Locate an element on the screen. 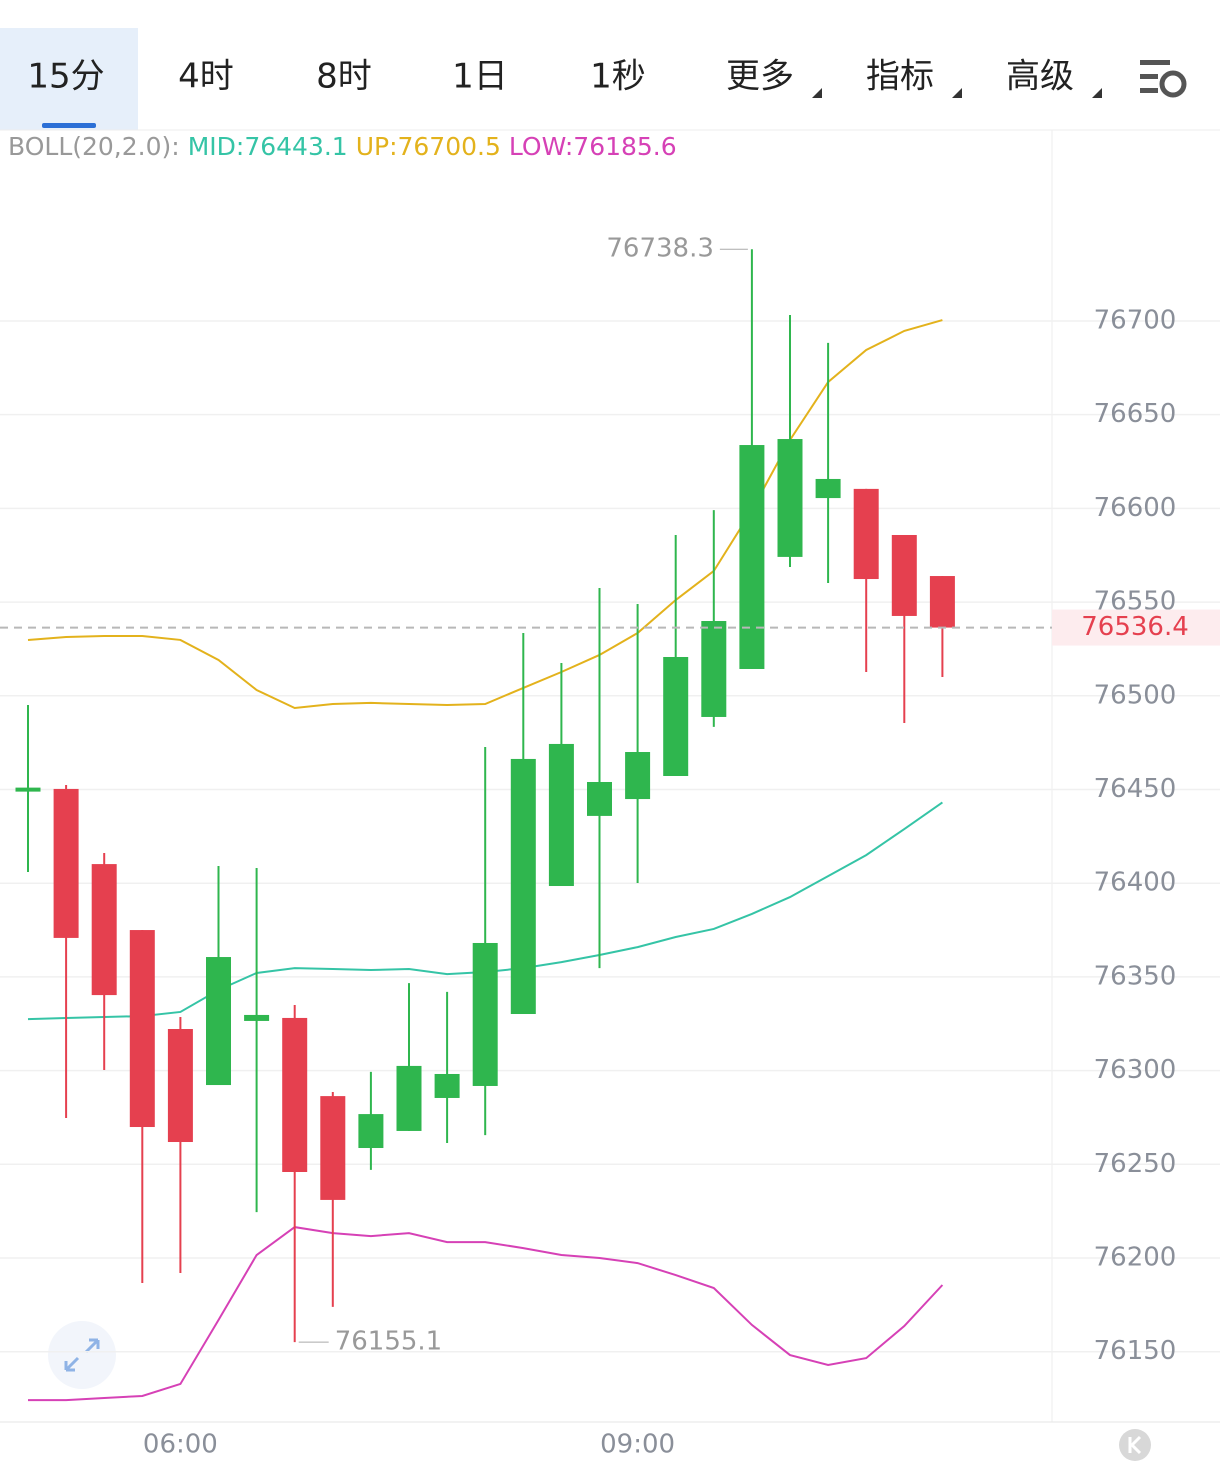 Image resolution: width=1220 pixels, height=1463 pixels. tab: 1日 is located at coordinates (480, 77).